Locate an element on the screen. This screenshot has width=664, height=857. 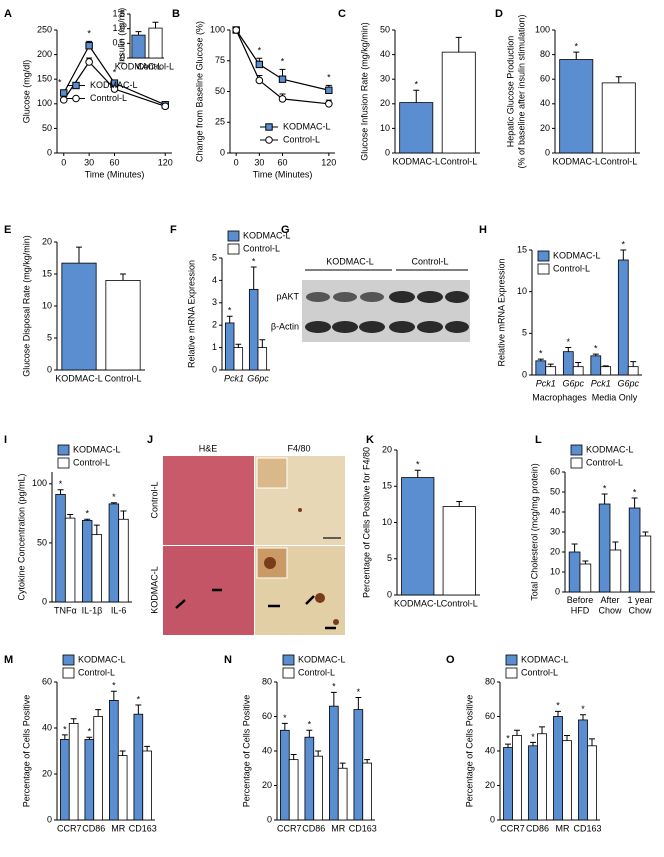
panel-label: J is located at coordinates (150, 440).